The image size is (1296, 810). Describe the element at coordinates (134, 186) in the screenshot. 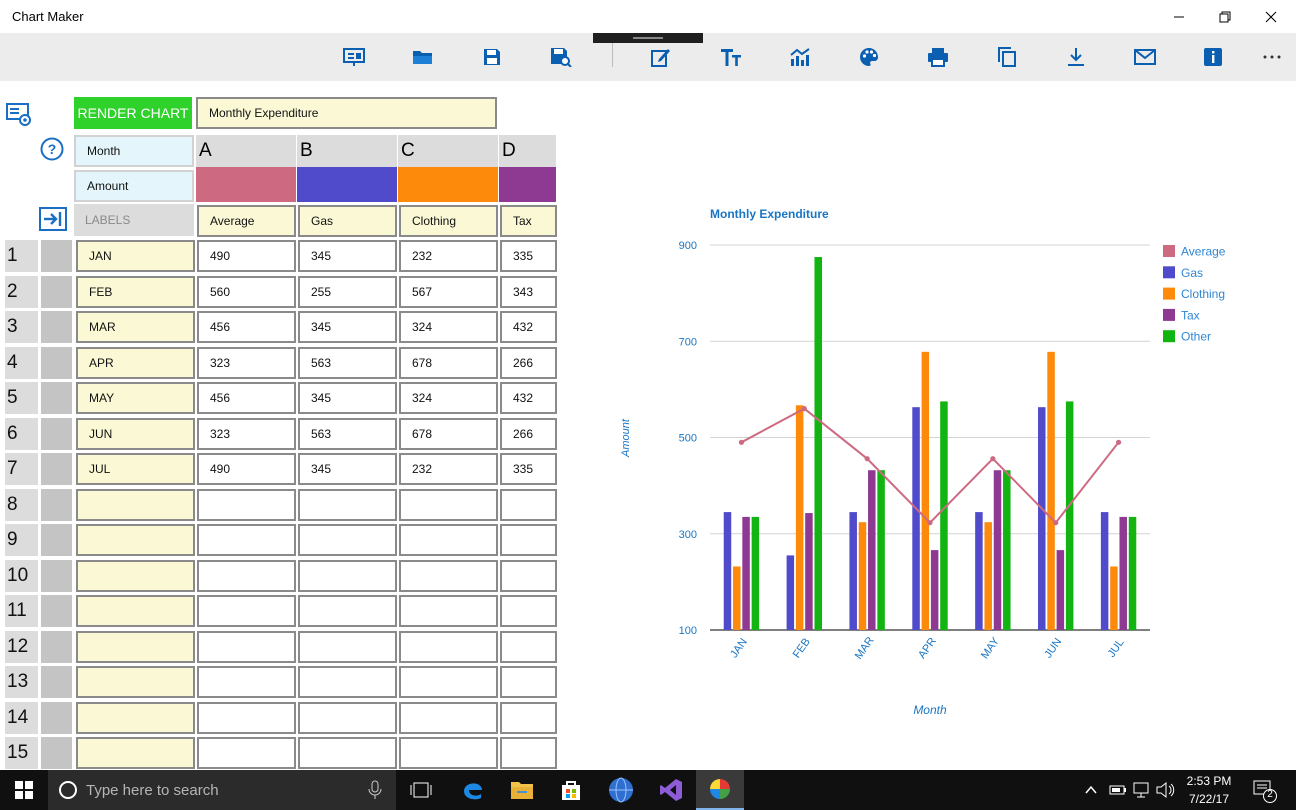

I see `y-label-input: Amount` at that location.